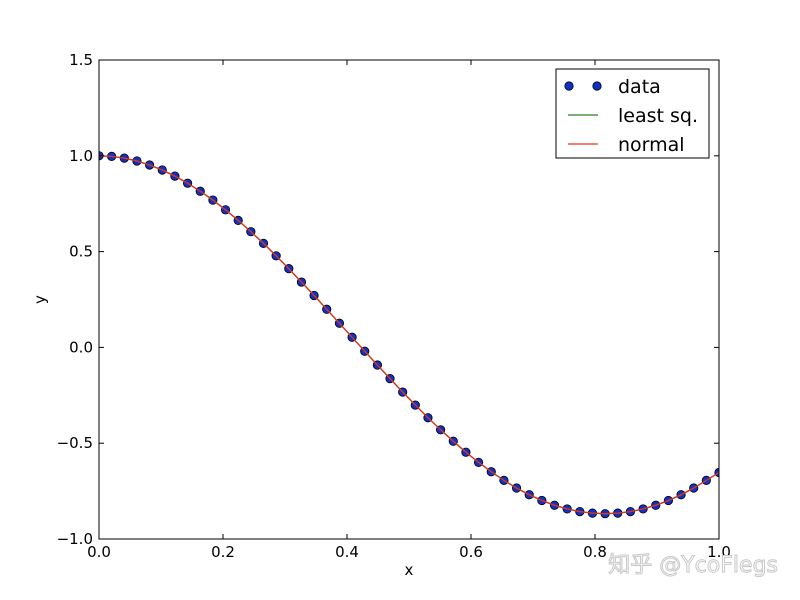 This screenshot has height=600, width=800. I want to click on legend: data least sq. normal, so click(632, 113).